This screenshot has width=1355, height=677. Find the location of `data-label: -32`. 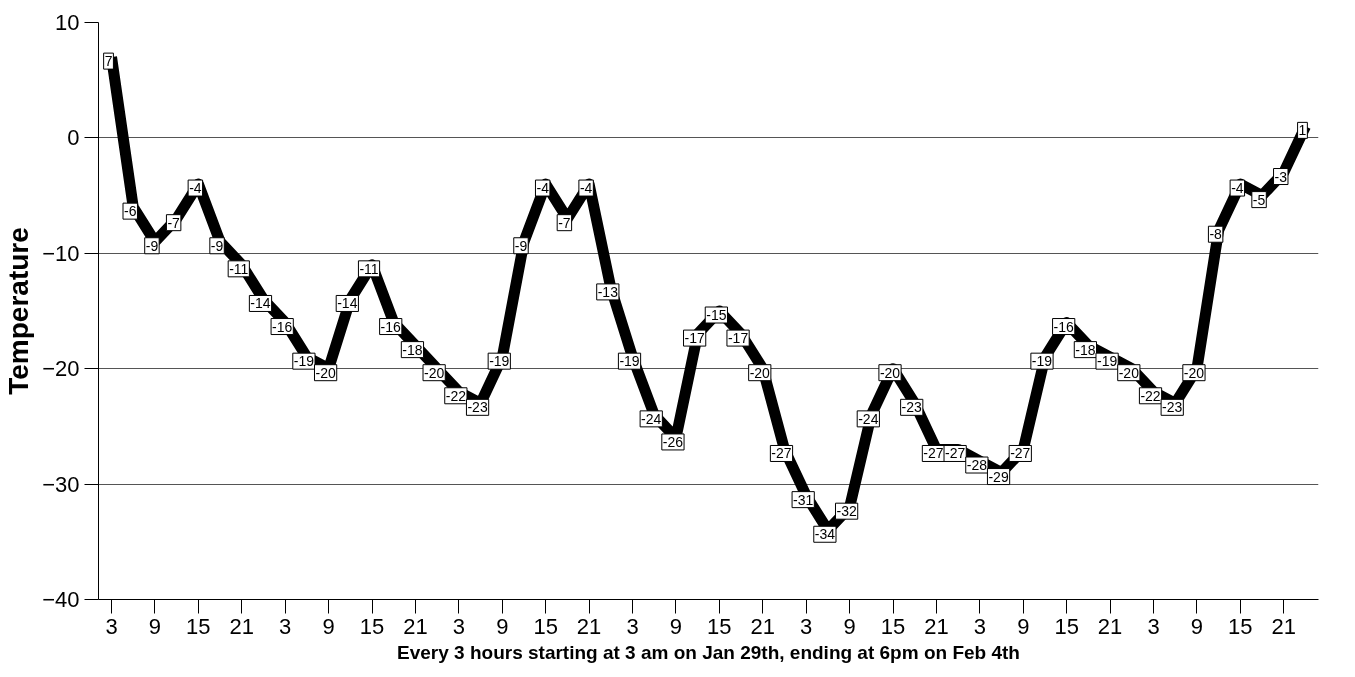

data-label: -32 is located at coordinates (846, 511).